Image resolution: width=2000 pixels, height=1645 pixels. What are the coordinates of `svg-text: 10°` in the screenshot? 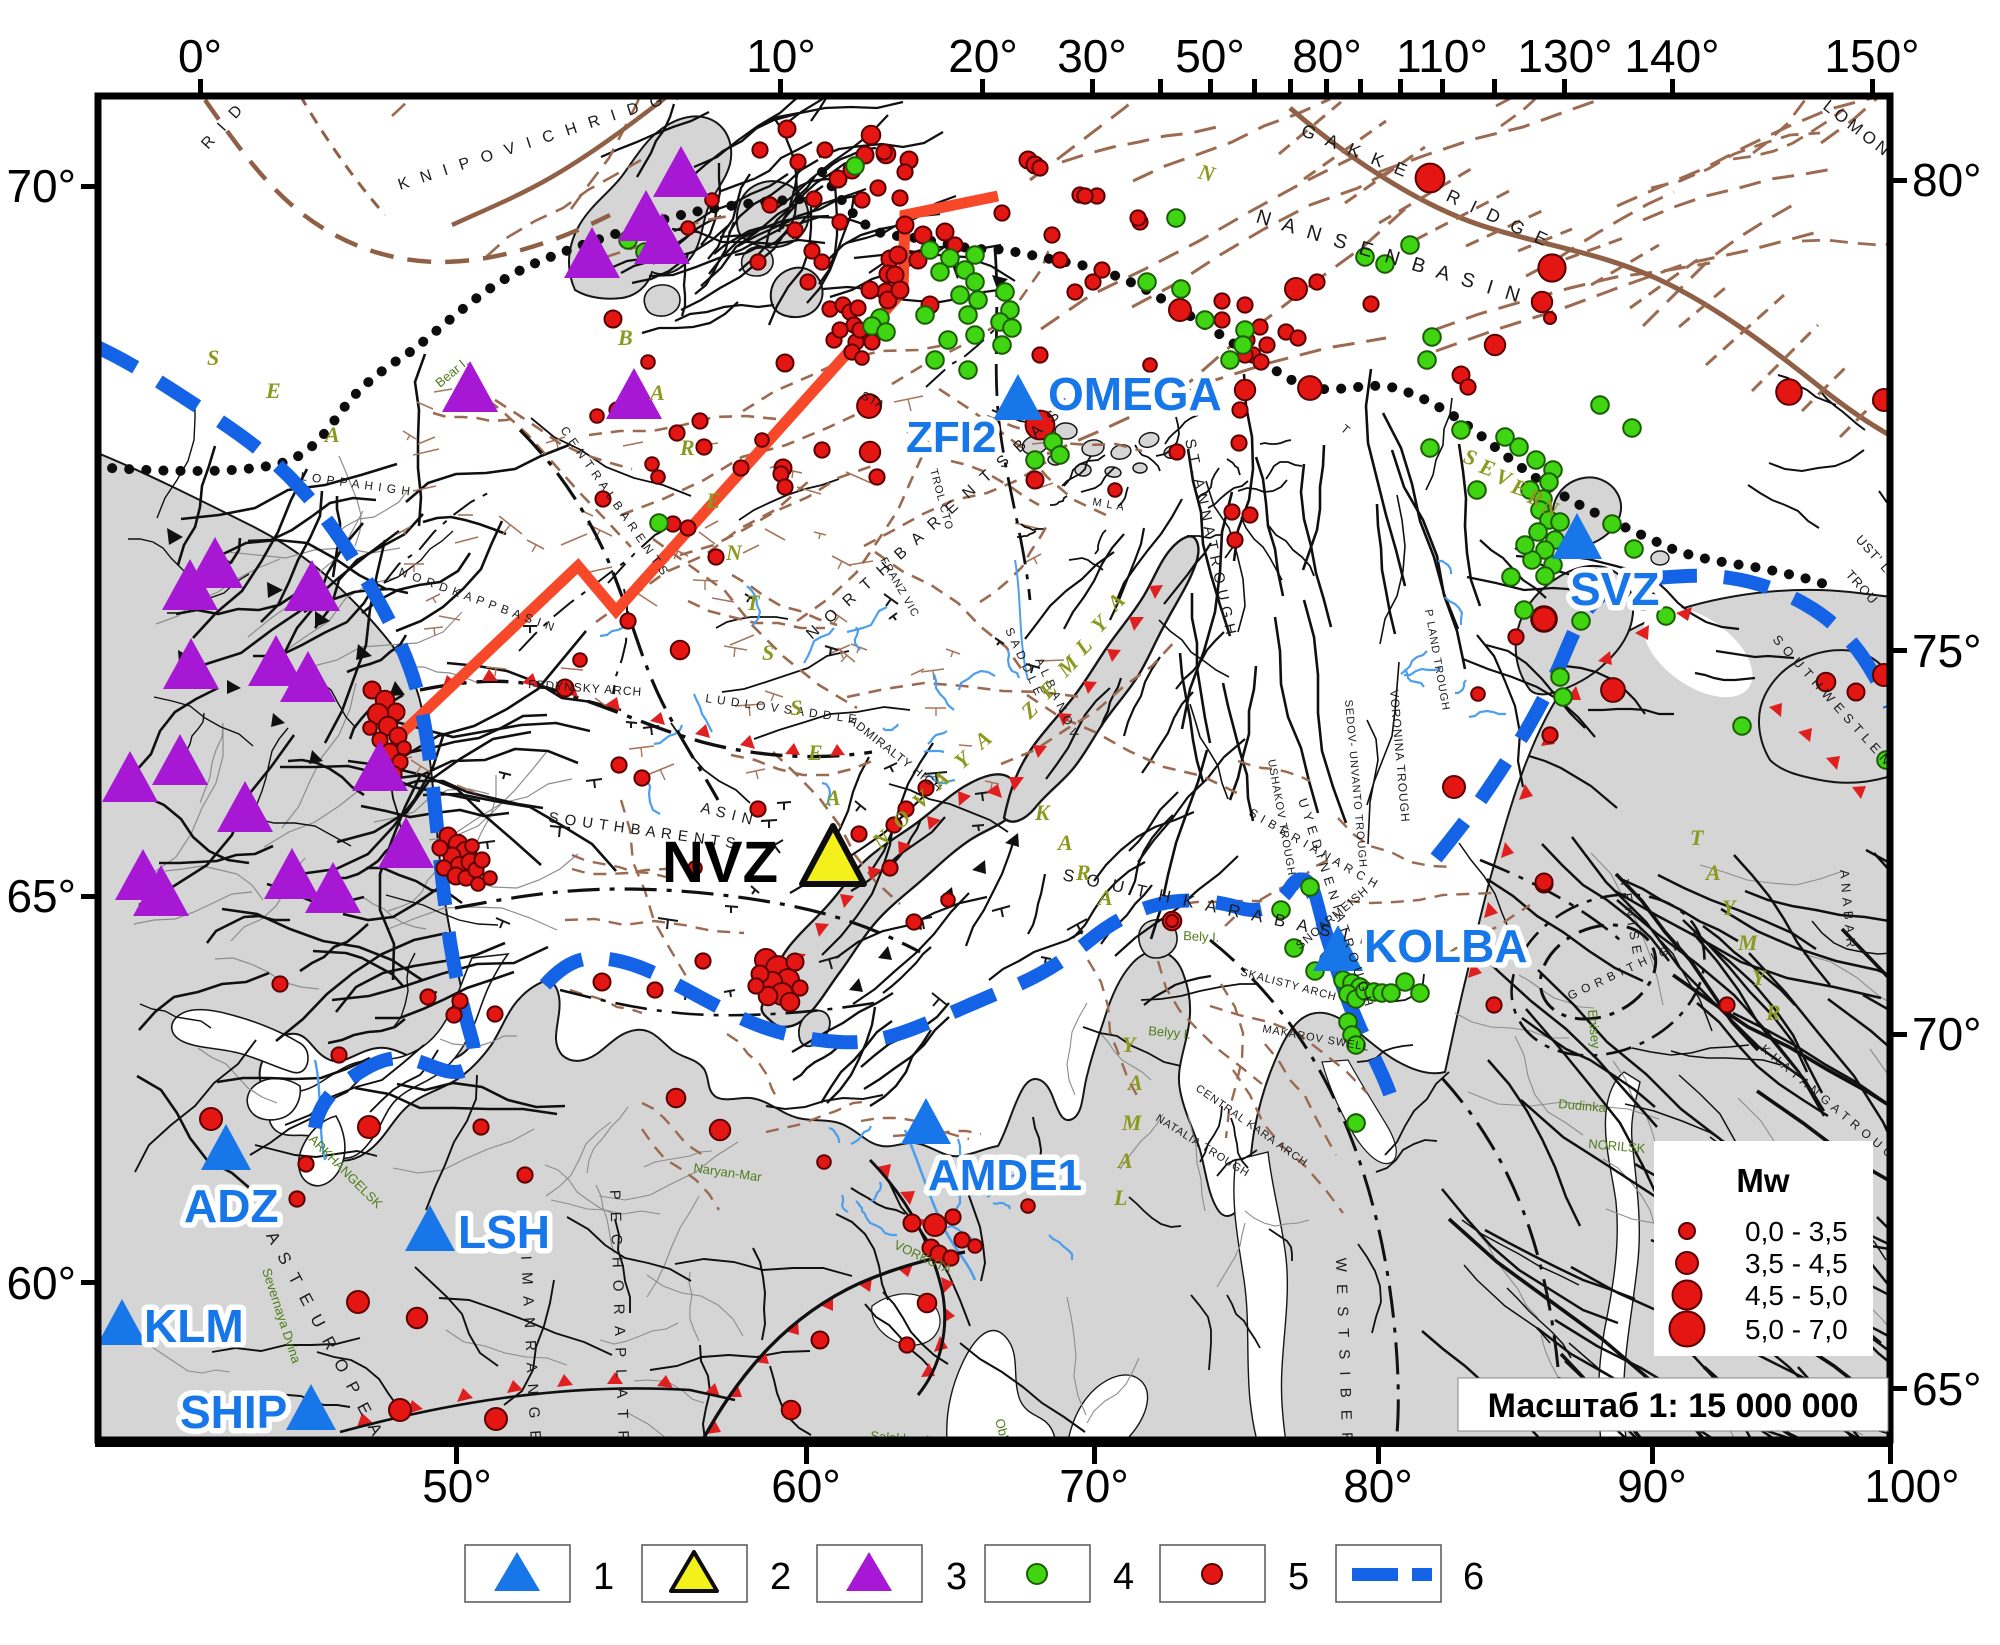 It's located at (781, 56).